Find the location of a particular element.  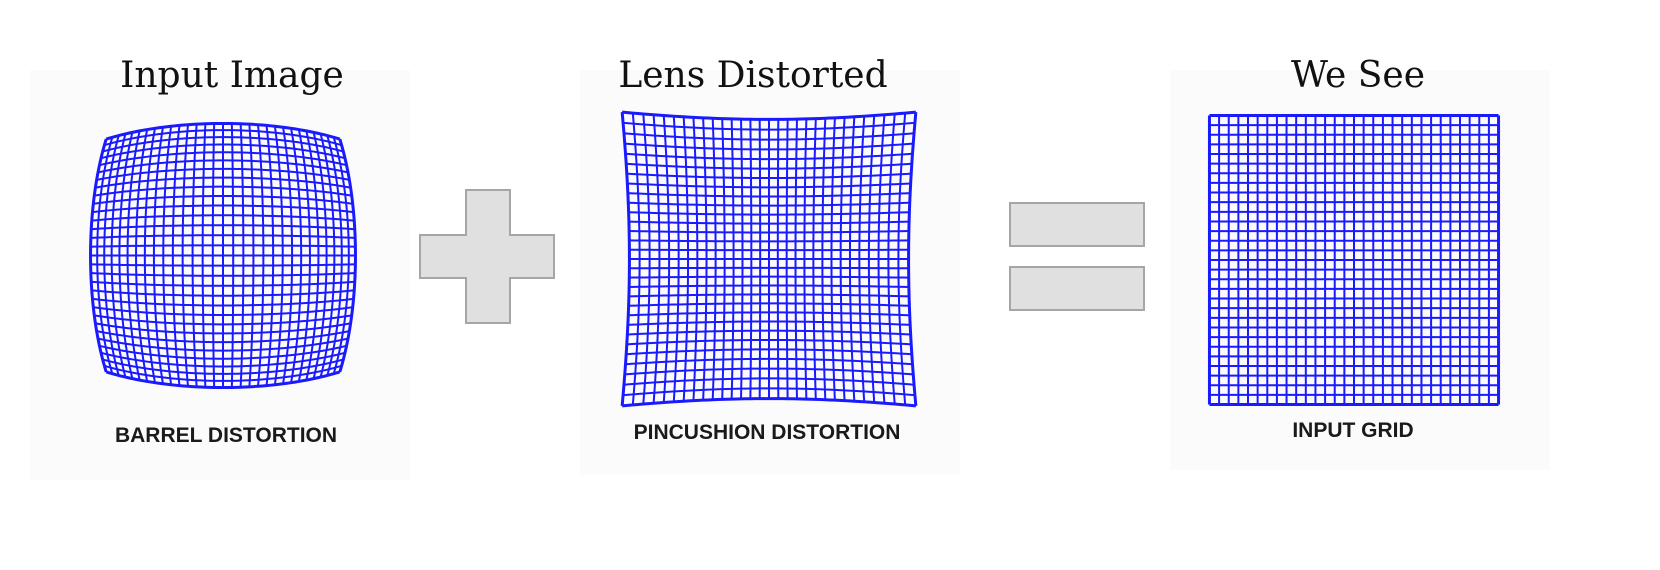

pincushion-panel-title: Lens Distorted is located at coordinates (753, 75).